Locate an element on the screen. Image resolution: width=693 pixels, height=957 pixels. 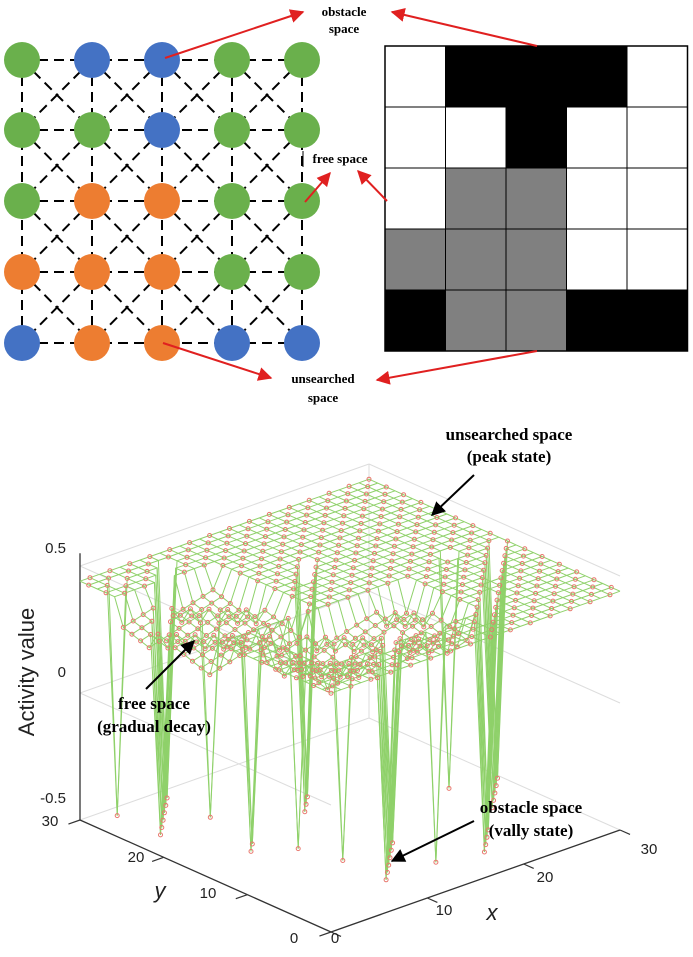
mesh-column is located at coordinates (265, 702).